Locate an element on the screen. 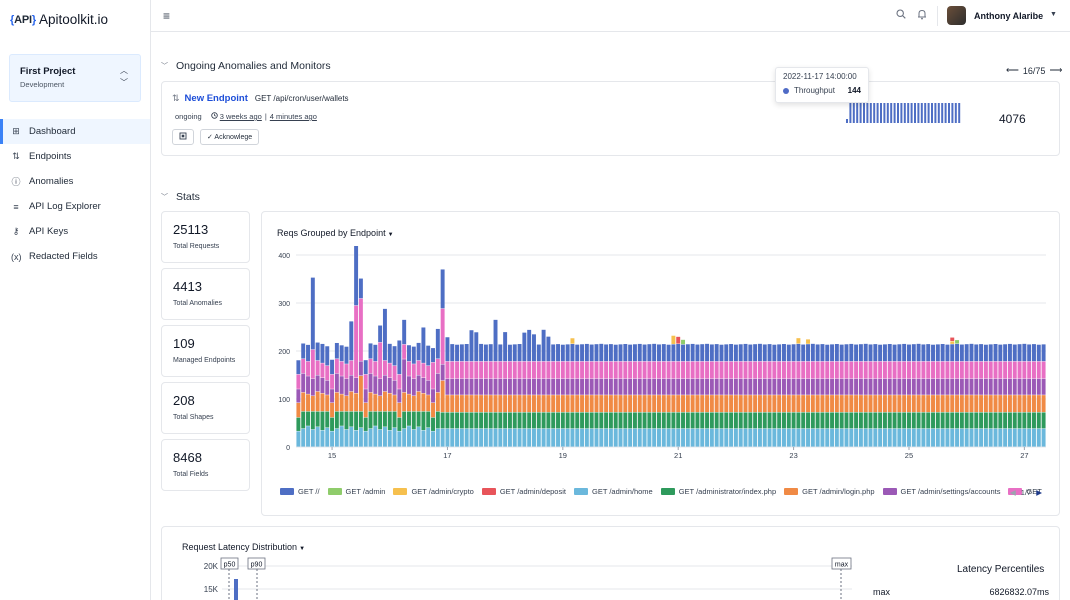 This screenshot has height=600, width=1070. throughput-tooltip: 2022-11-17 14:00:00 Throughput 144 is located at coordinates (822, 85).